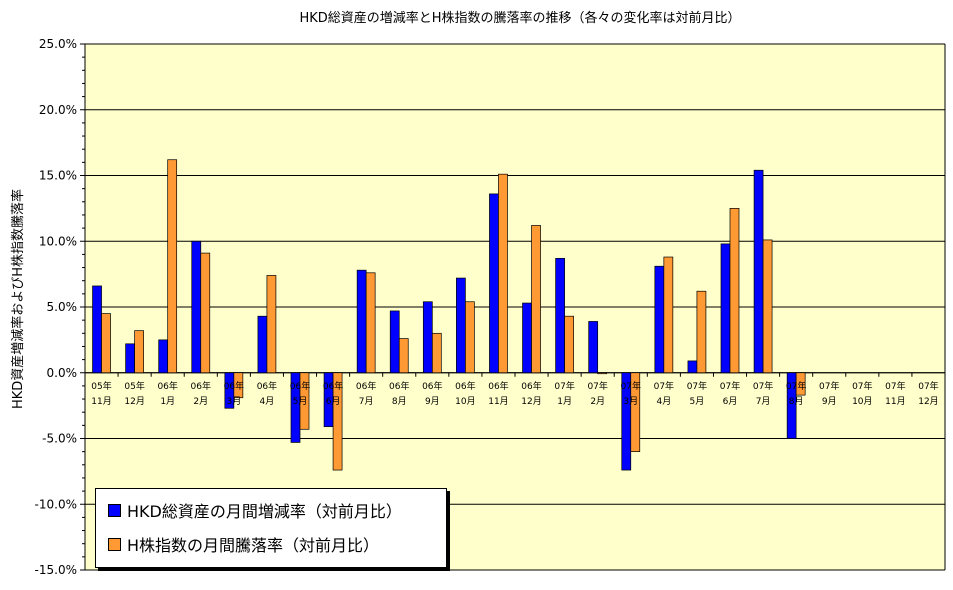 The width and height of the screenshot is (953, 590). What do you see at coordinates (56, 504) in the screenshot?
I see `y-tick-label: -10.0%` at bounding box center [56, 504].